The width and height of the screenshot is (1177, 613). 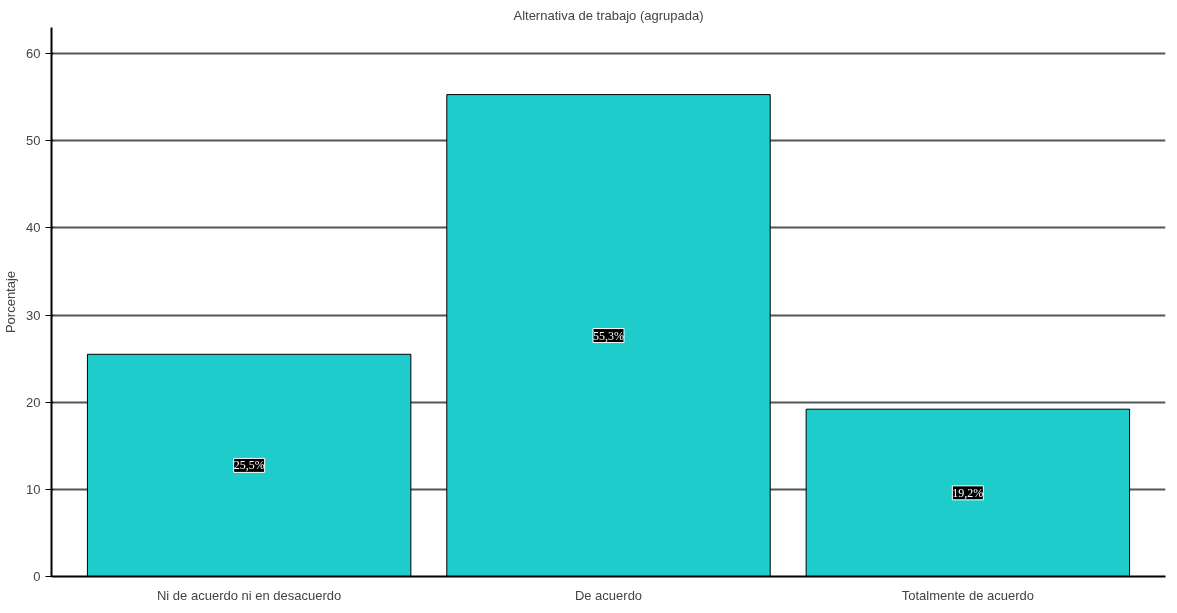 What do you see at coordinates (608, 335) in the screenshot?
I see `data-label: 55,3%` at bounding box center [608, 335].